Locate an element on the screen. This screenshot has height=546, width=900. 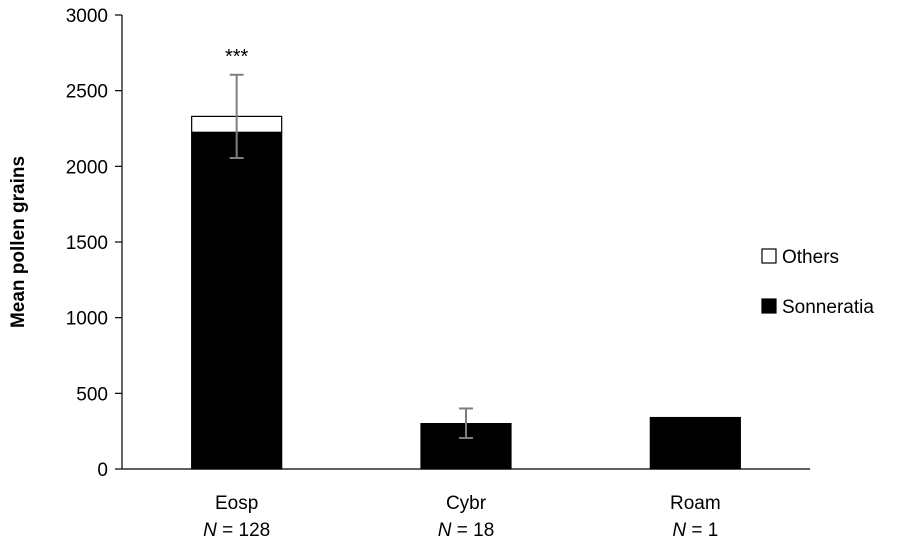
legend-label-others: Others is located at coordinates (810, 257).